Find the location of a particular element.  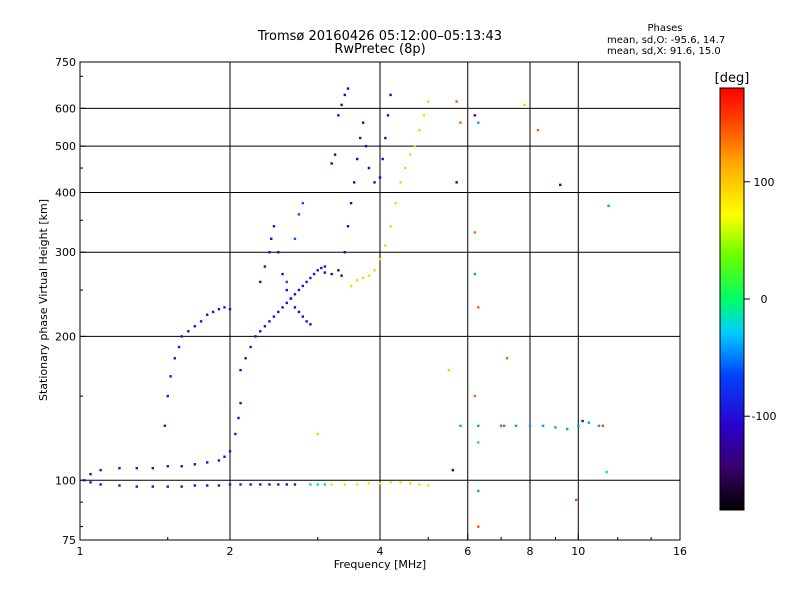

phases-title: Phases is located at coordinates (664, 28).